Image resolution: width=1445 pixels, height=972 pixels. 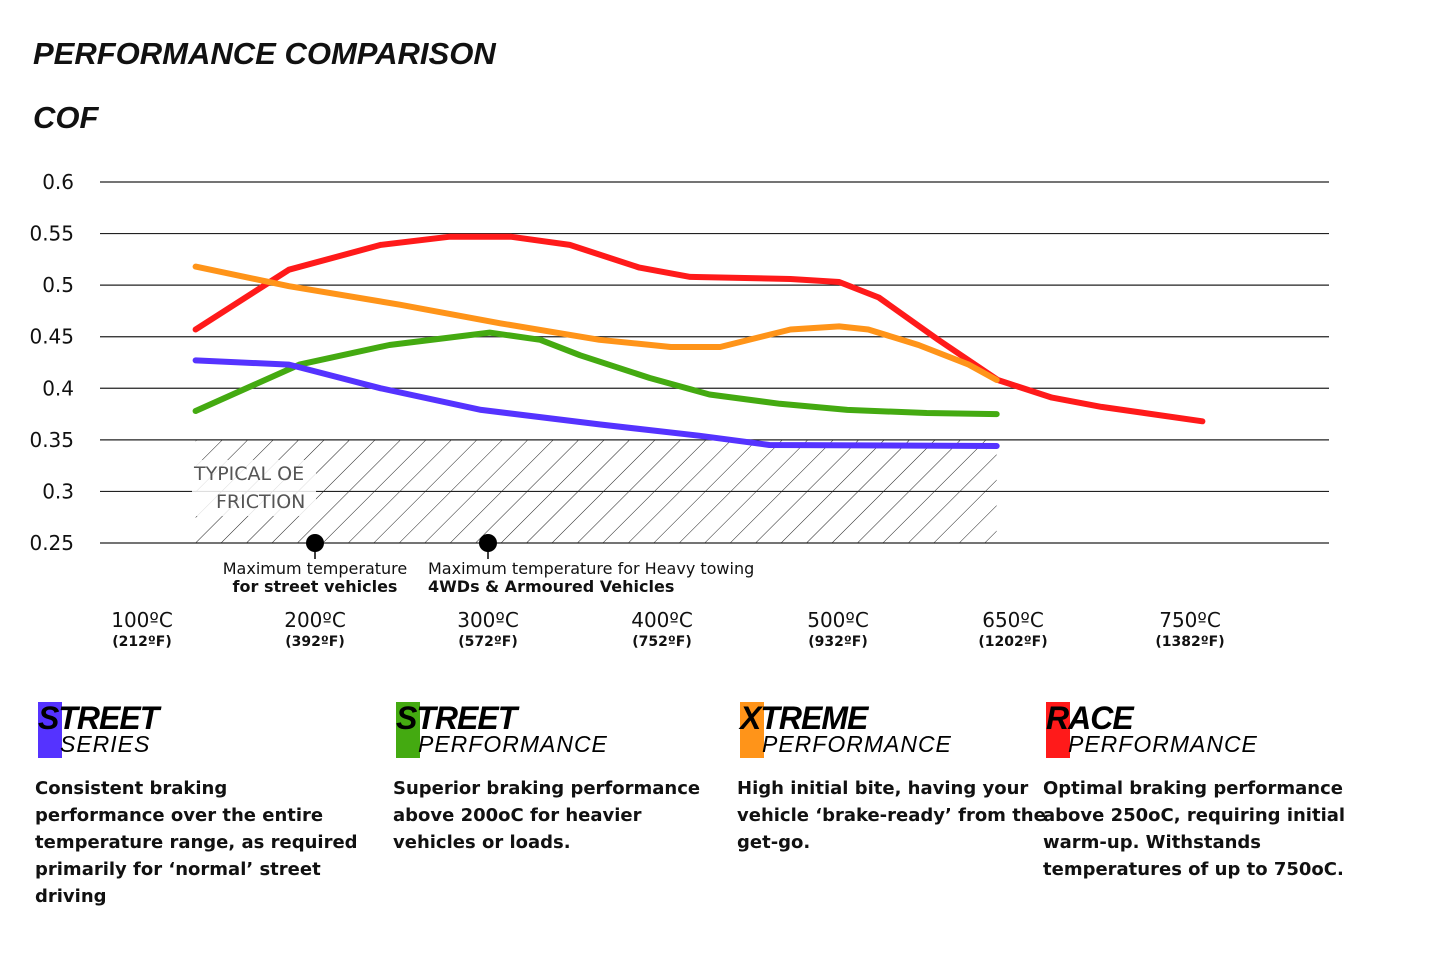 What do you see at coordinates (315, 620) in the screenshot?
I see `x-tick-label: 200ºC` at bounding box center [315, 620].